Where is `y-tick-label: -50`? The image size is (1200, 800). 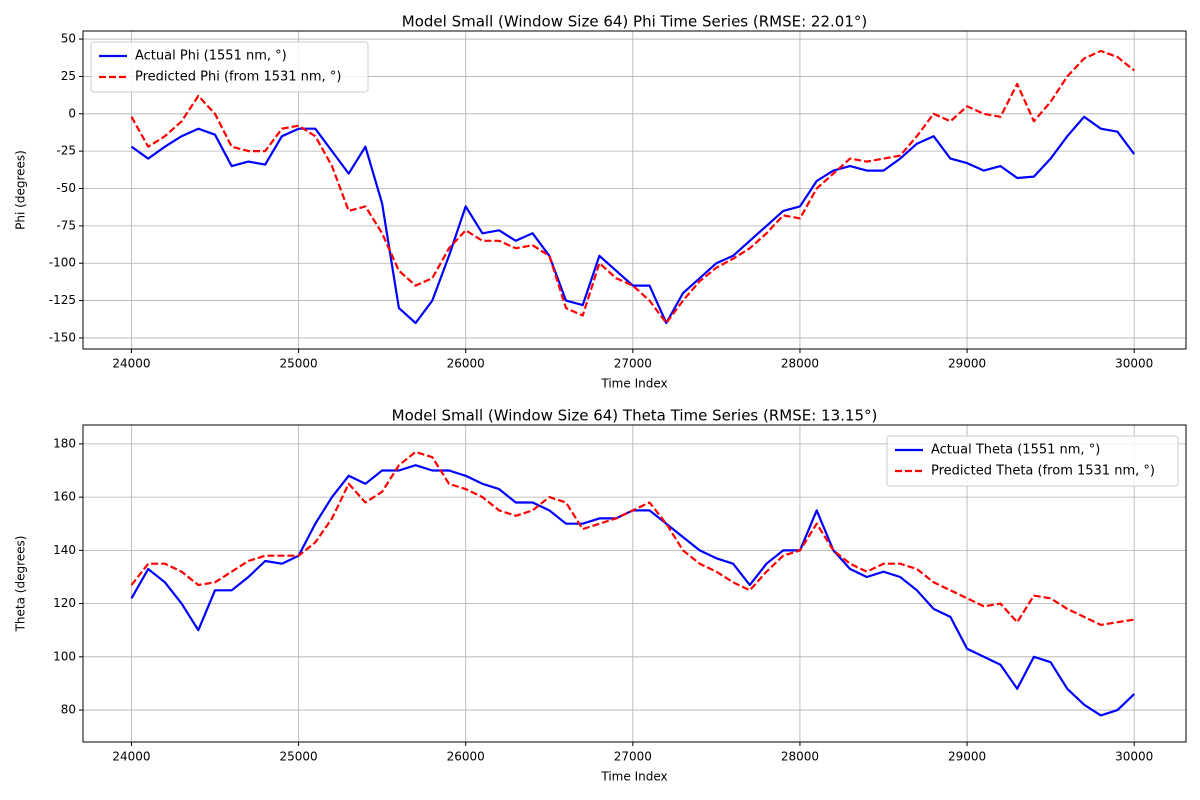
y-tick-label: -50 is located at coordinates (66, 188).